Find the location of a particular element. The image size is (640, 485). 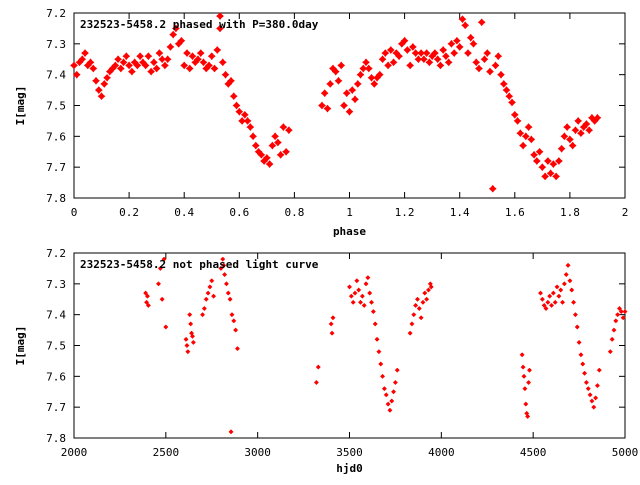

phased-y-axis-label: I[mag] is located at coordinates (20, 106).